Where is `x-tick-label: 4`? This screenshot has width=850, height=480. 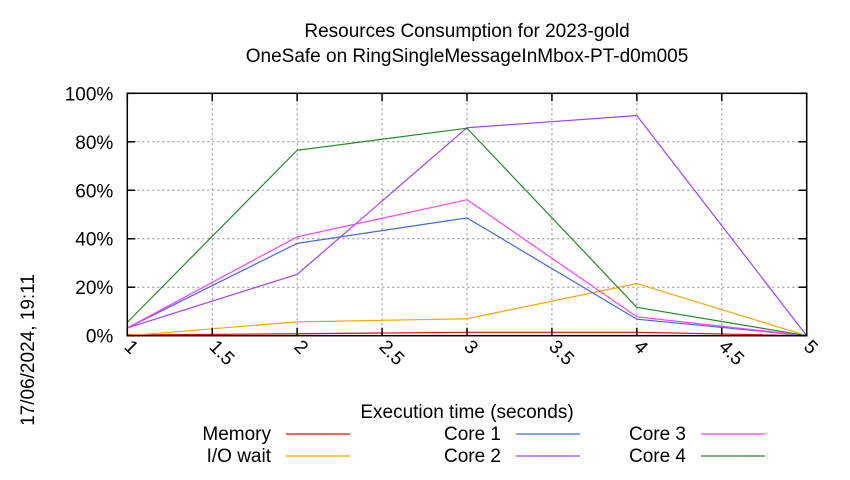 x-tick-label: 4 is located at coordinates (640, 347).